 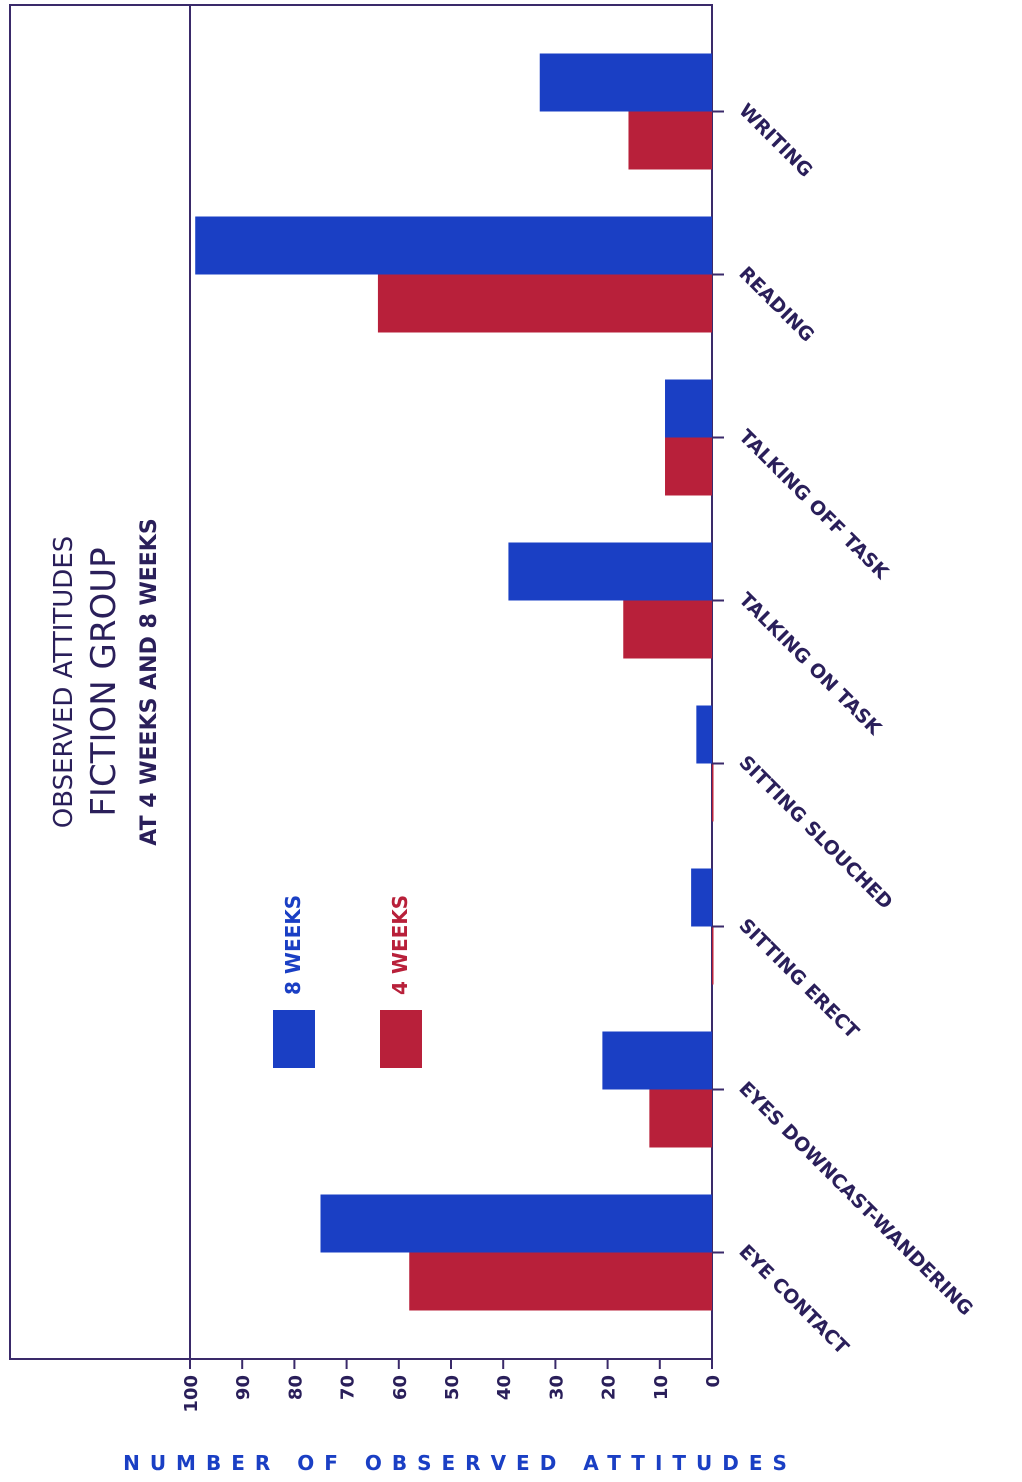 I want to click on y-tick-label: 90, so click(x=243, y=1387).